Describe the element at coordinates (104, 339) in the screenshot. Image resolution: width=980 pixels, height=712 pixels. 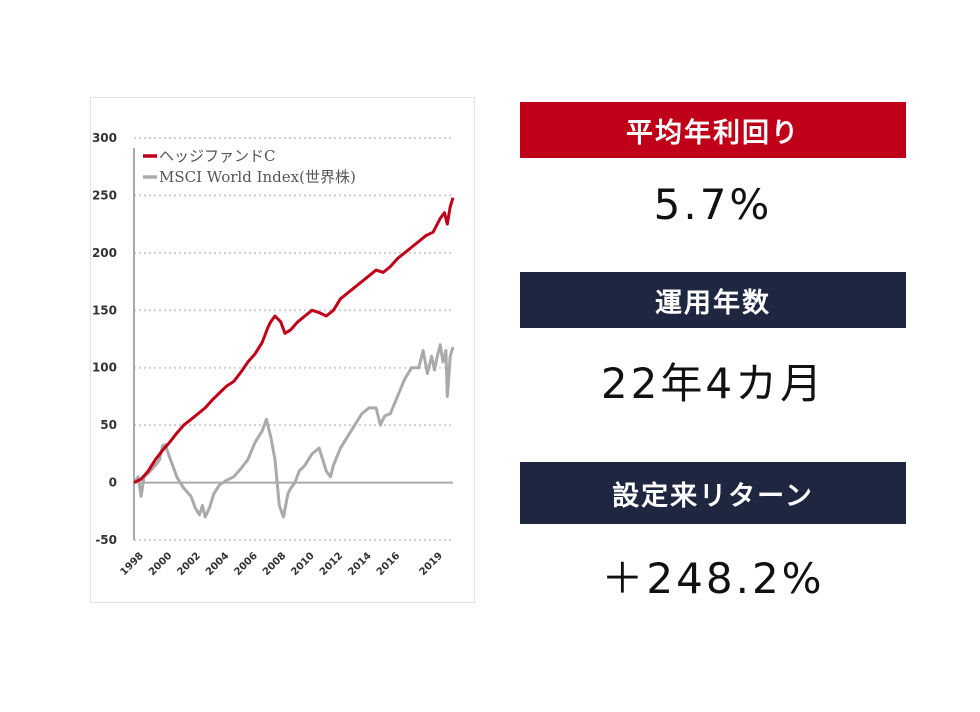
I see `y-axis-ticks: 300 250 200 150 100 50 0 -50` at that location.